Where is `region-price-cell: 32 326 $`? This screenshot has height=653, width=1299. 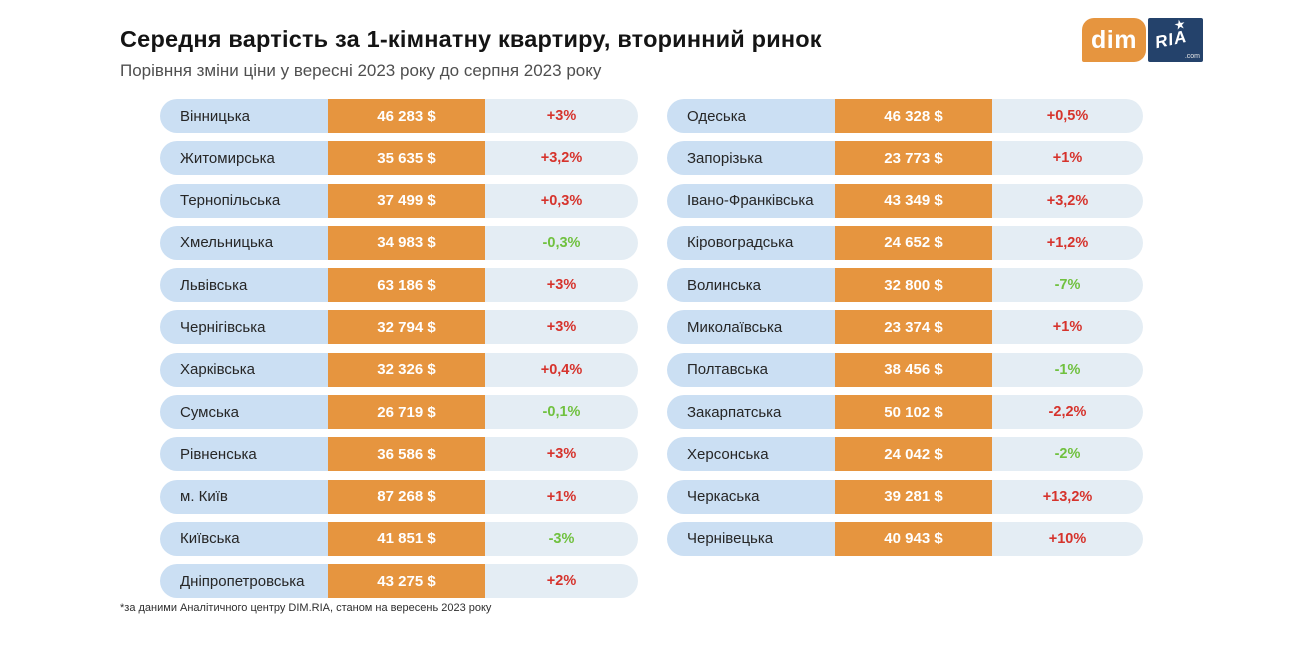
region-price-cell: 32 326 $ is located at coordinates (406, 369).